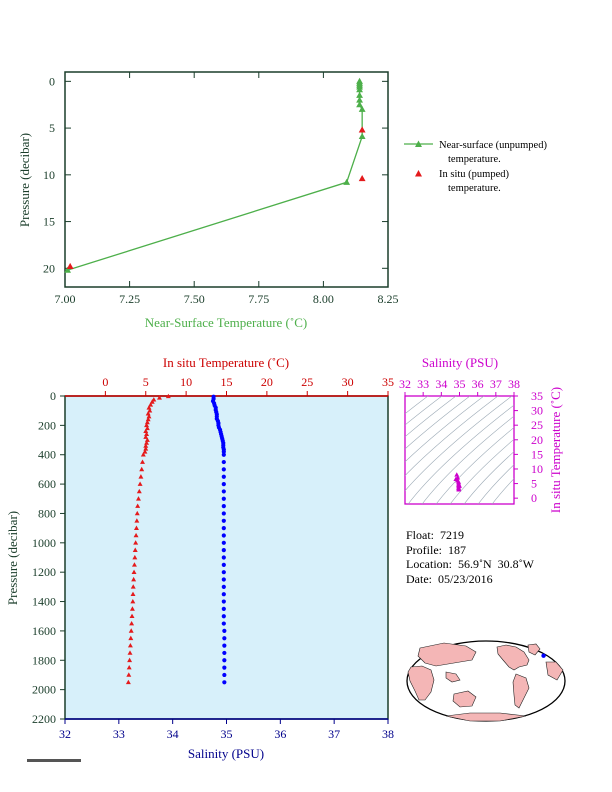 Image resolution: width=612 pixels, height=792 pixels. Describe the element at coordinates (49, 268) in the screenshot. I see `y-tick-label: 20` at that location.